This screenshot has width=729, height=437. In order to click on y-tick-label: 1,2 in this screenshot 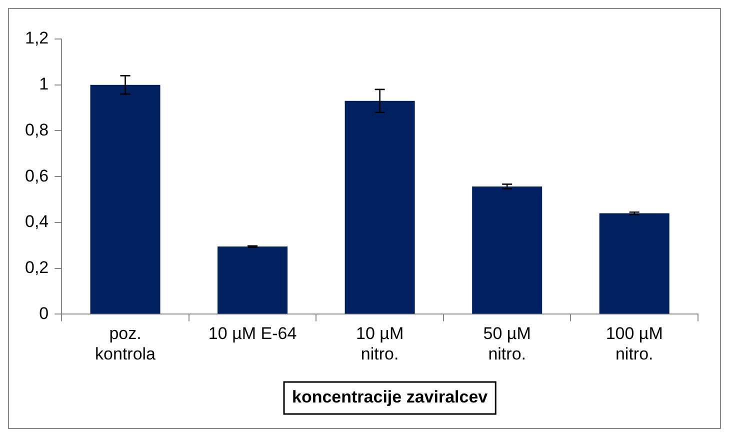, I will do `click(36, 38)`.